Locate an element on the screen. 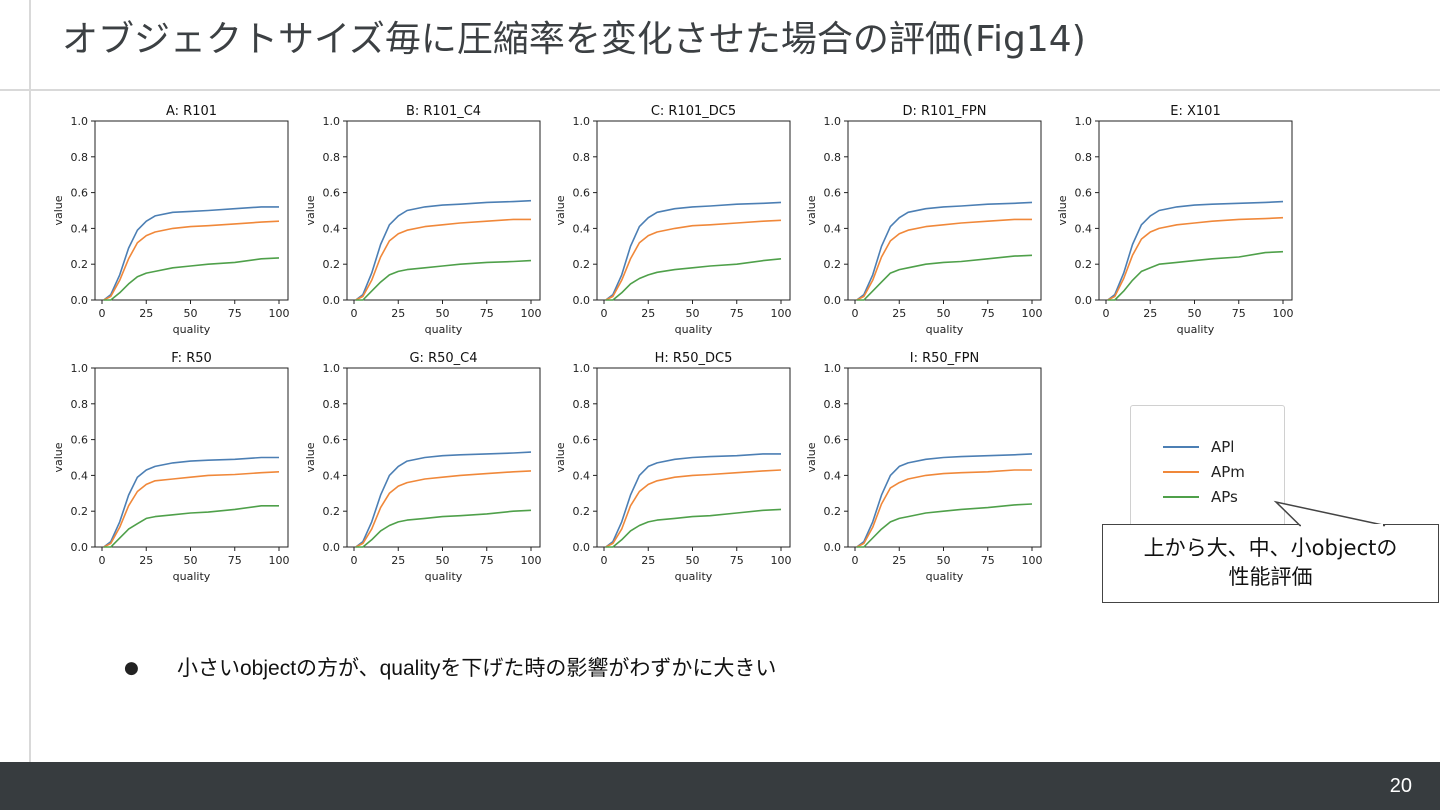 Image resolution: width=1440 pixels, height=810 pixels. slide-title: オブジェクトサイズ毎に圧縮率を変化させた場合の評価(Fig14) is located at coordinates (574, 39).